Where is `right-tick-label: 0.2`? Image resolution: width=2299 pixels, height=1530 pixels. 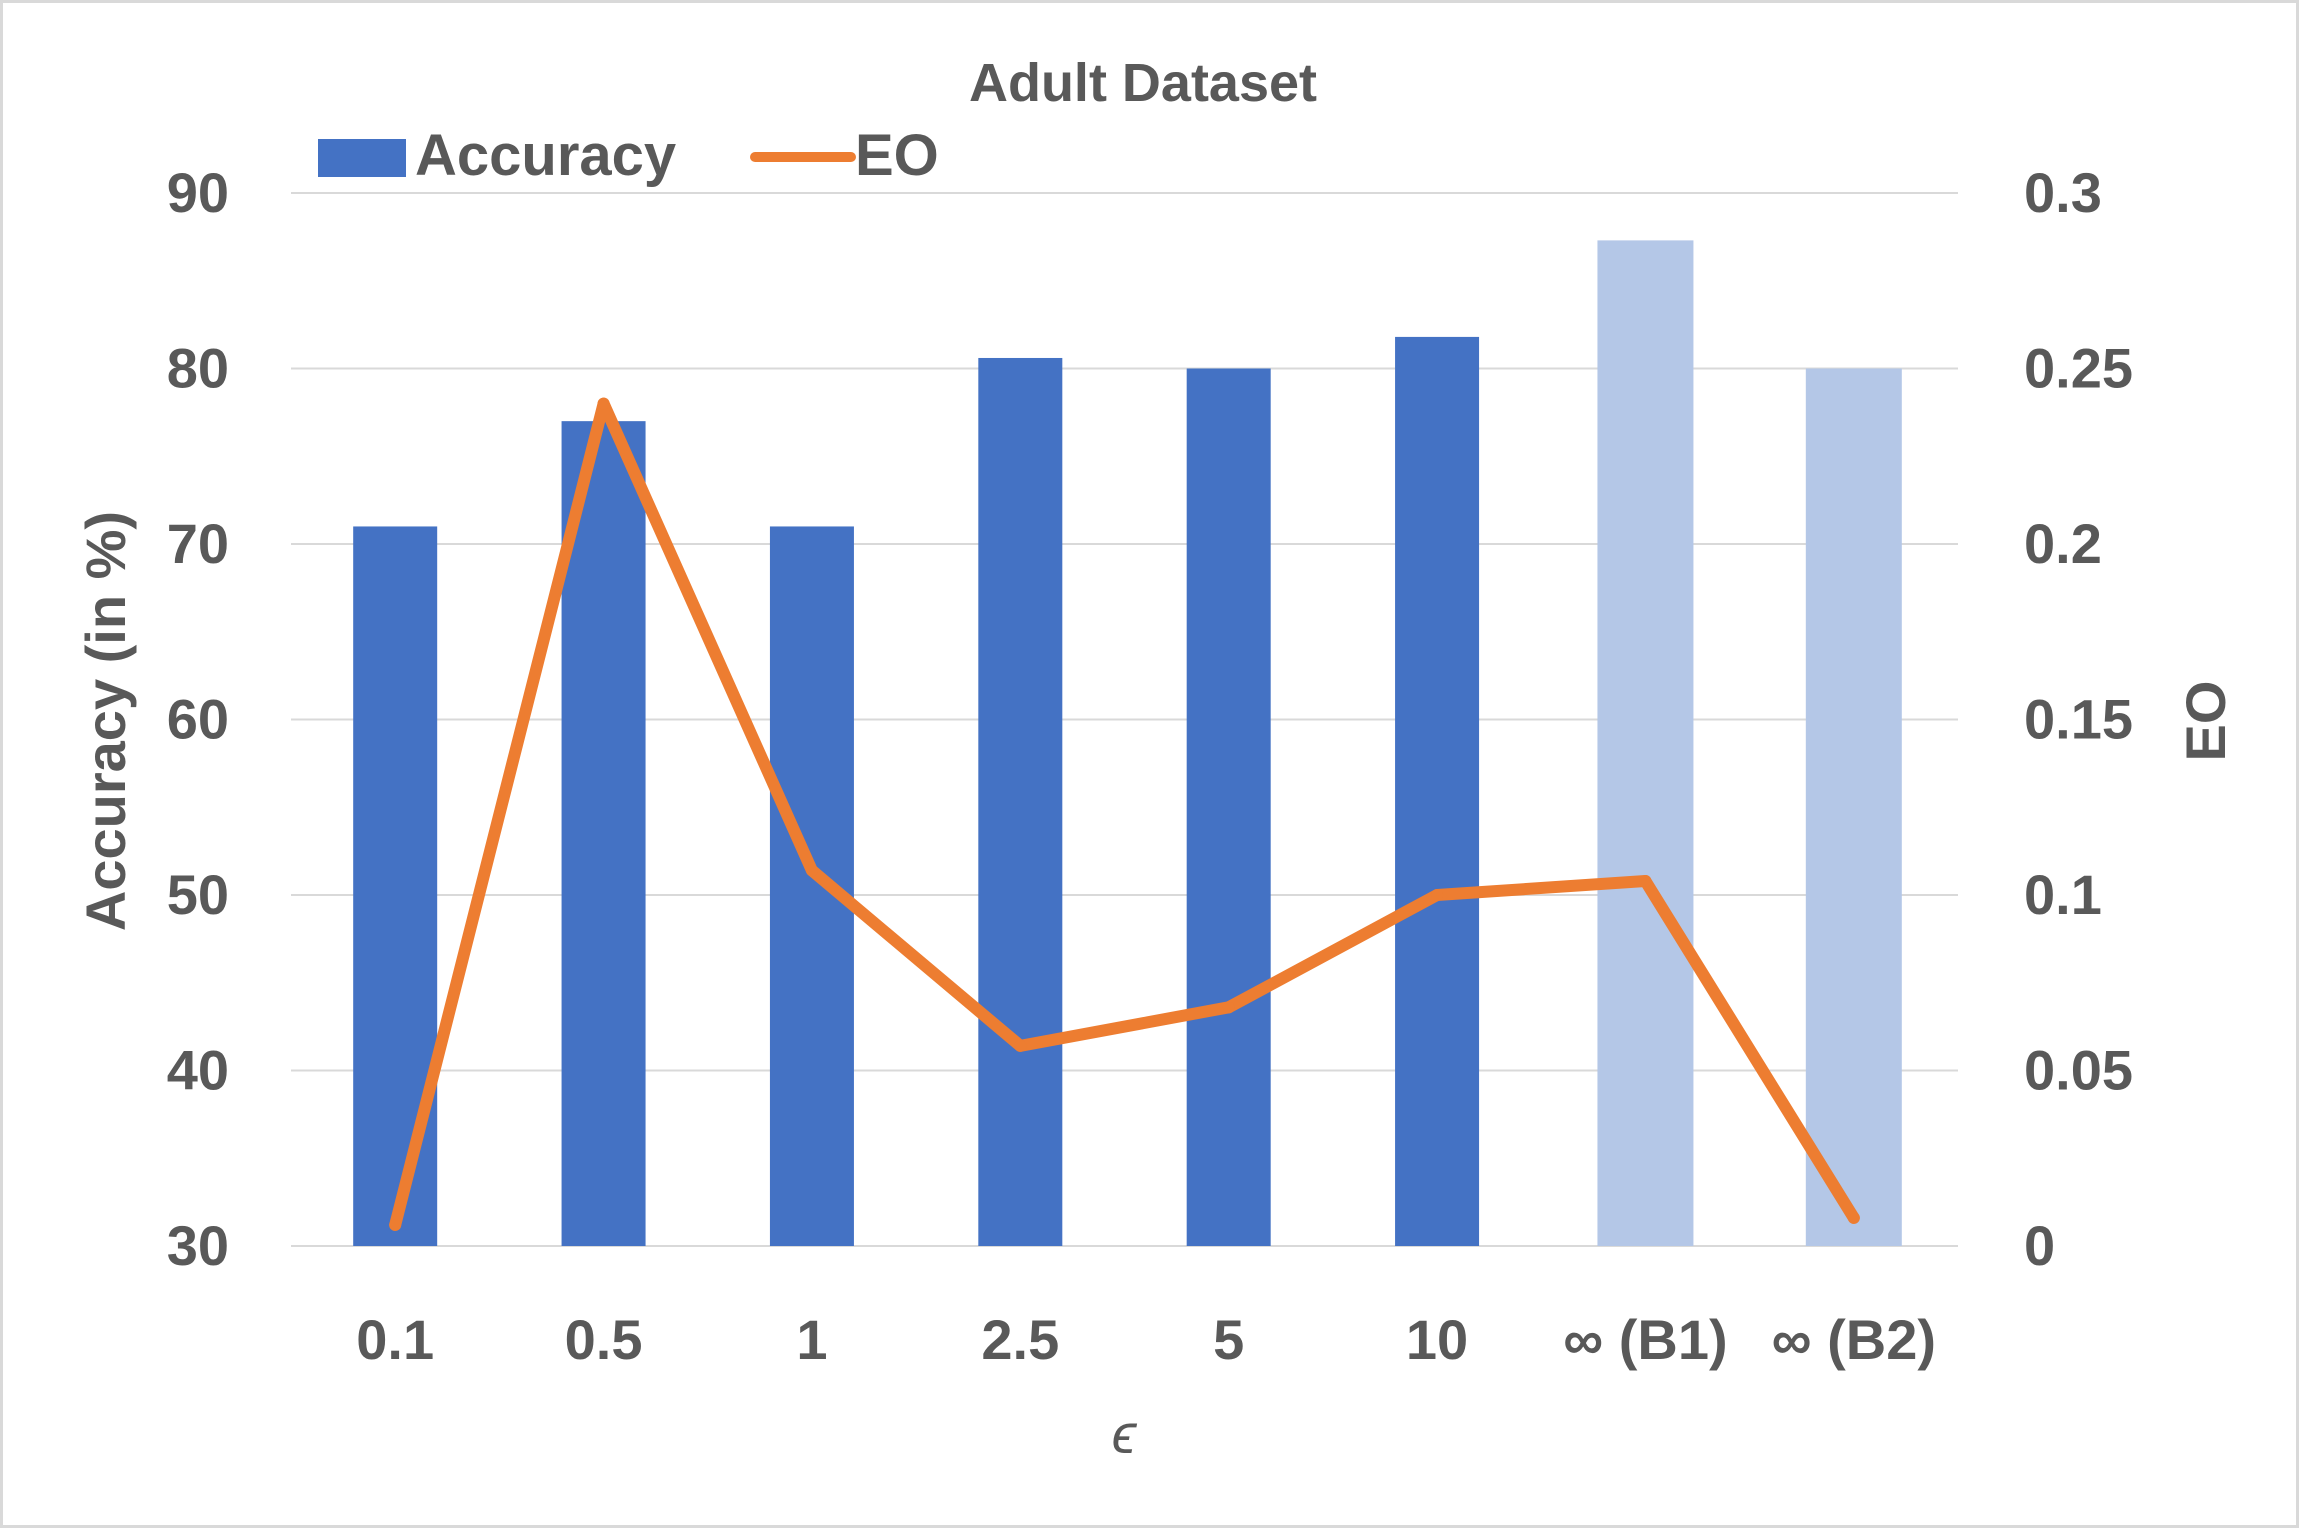 right-tick-label: 0.2 is located at coordinates (2063, 543).